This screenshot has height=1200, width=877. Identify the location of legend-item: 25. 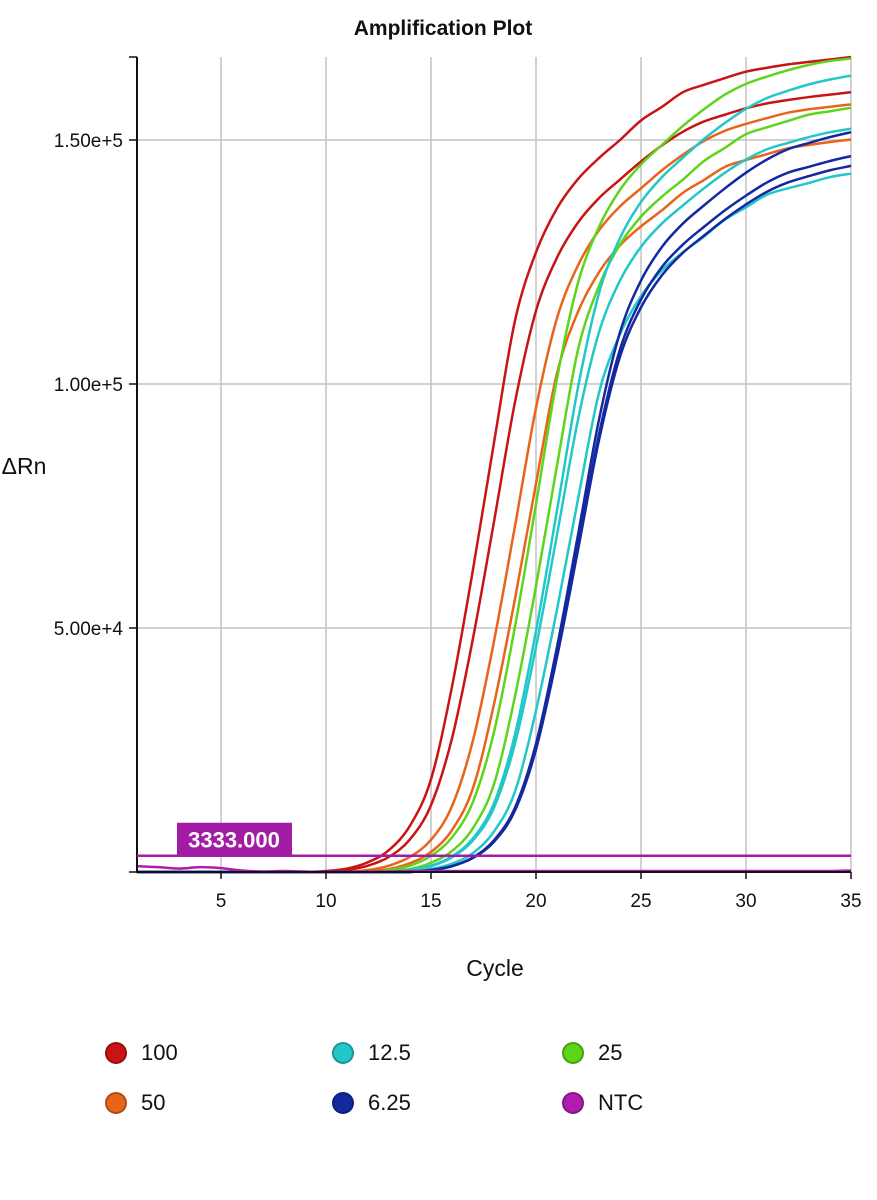
(592, 1053).